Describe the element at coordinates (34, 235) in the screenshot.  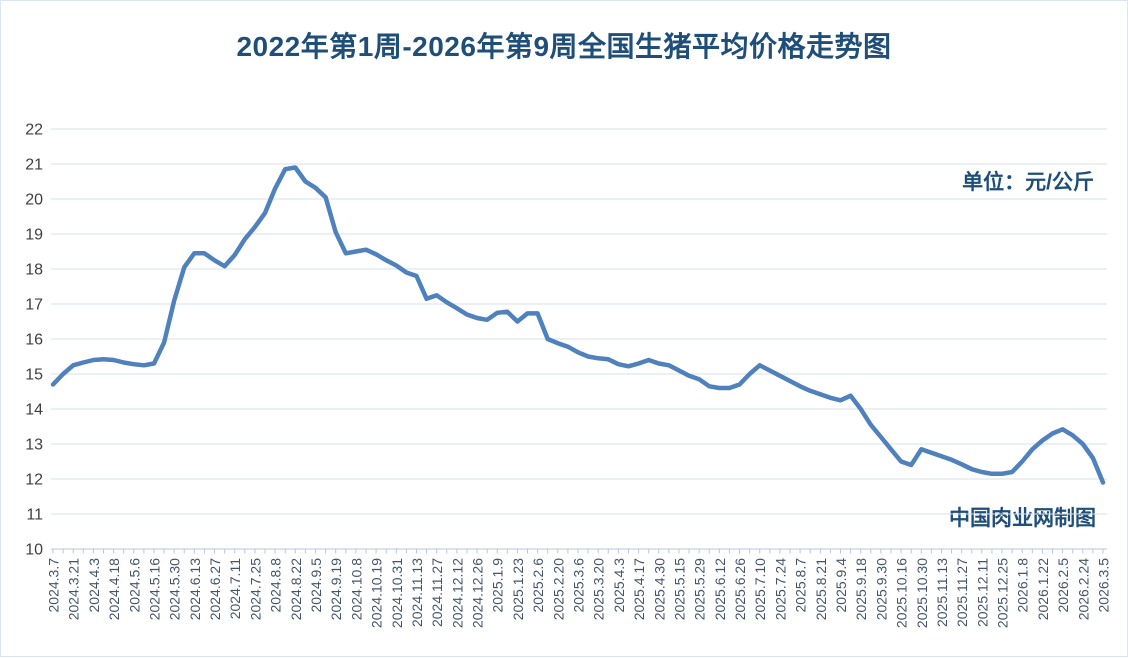
I see `y-axis-label: 19` at that location.